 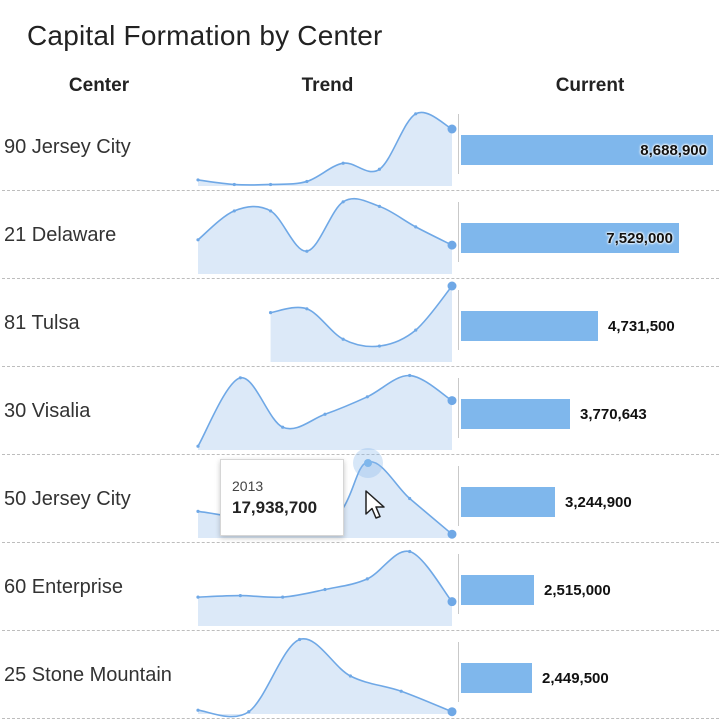 What do you see at coordinates (67, 499) in the screenshot?
I see `center-name: 50 Jersey City` at bounding box center [67, 499].